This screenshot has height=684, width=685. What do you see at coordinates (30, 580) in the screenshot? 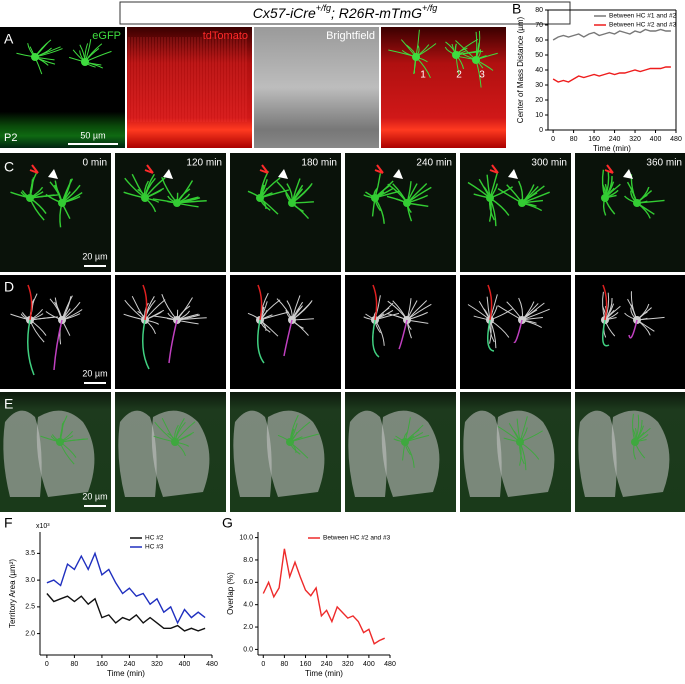
I see `y-tick-label: 3.0` at bounding box center [30, 580].